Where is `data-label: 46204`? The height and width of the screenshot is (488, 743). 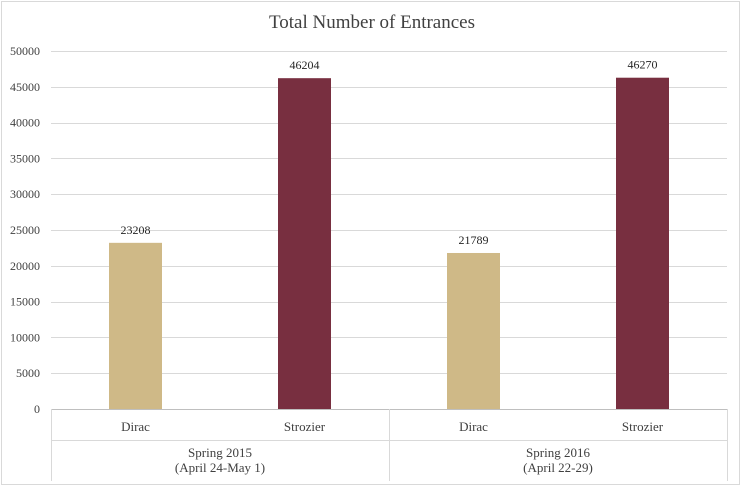
data-label: 46204 is located at coordinates (305, 65).